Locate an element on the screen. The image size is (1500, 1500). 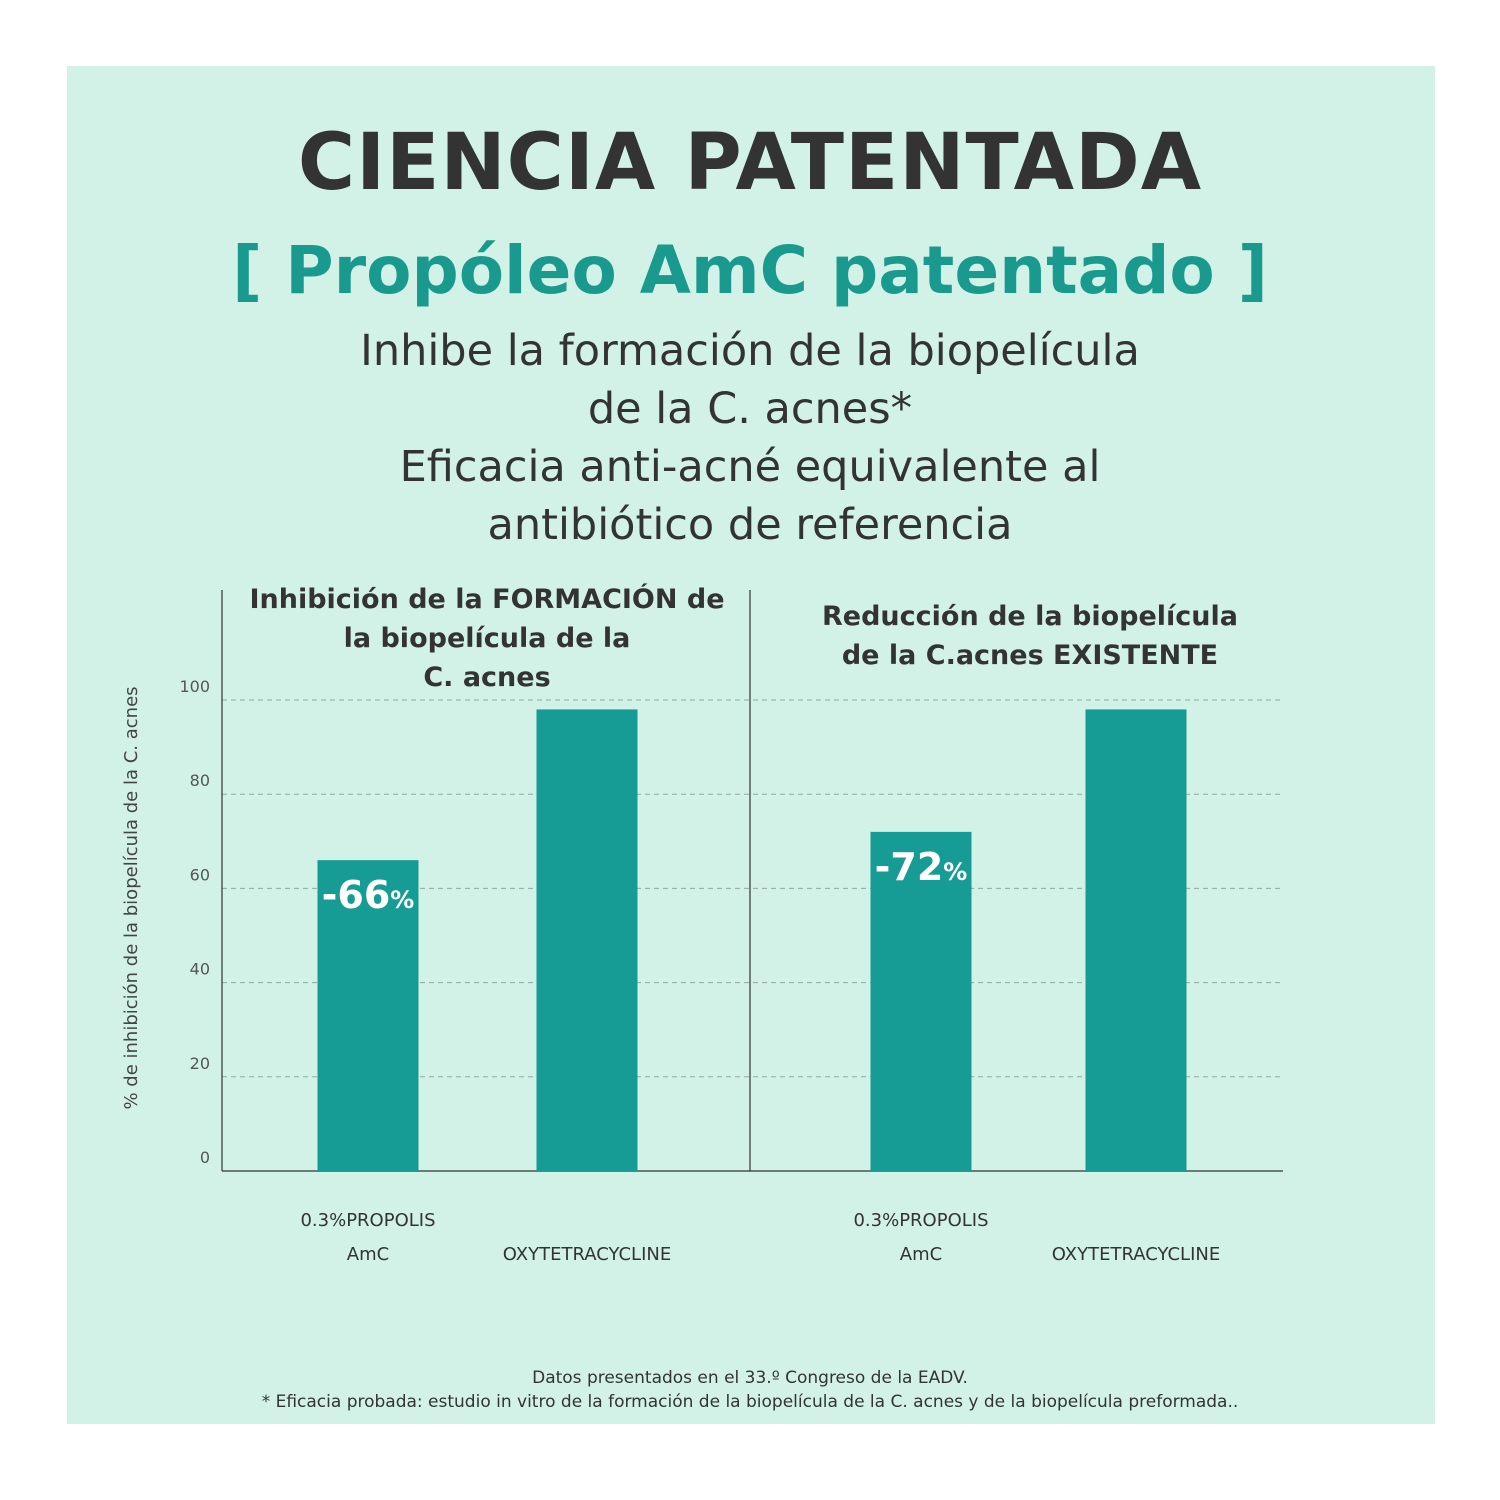
claim-line: Eficacia anti-acné equivalente al is located at coordinates (750, 467).